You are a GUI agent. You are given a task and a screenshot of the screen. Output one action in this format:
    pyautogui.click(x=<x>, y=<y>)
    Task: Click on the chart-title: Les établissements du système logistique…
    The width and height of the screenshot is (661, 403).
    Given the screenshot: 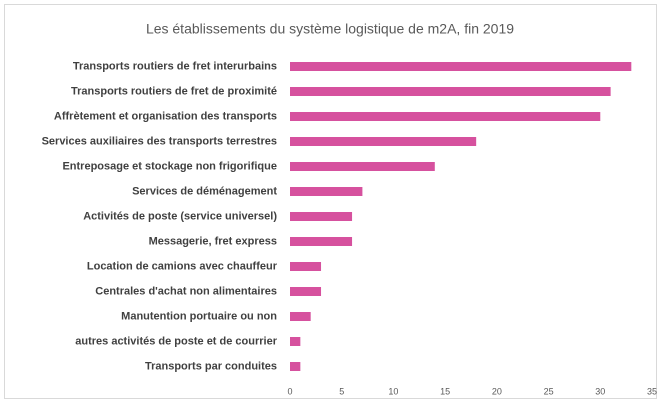 What is the action you would take?
    pyautogui.click(x=330, y=29)
    